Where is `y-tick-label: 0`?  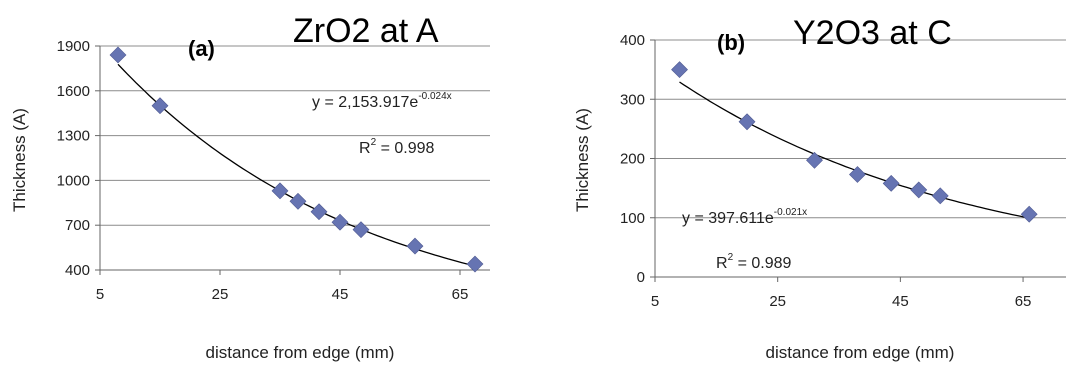
y-tick-label: 0 is located at coordinates (641, 277).